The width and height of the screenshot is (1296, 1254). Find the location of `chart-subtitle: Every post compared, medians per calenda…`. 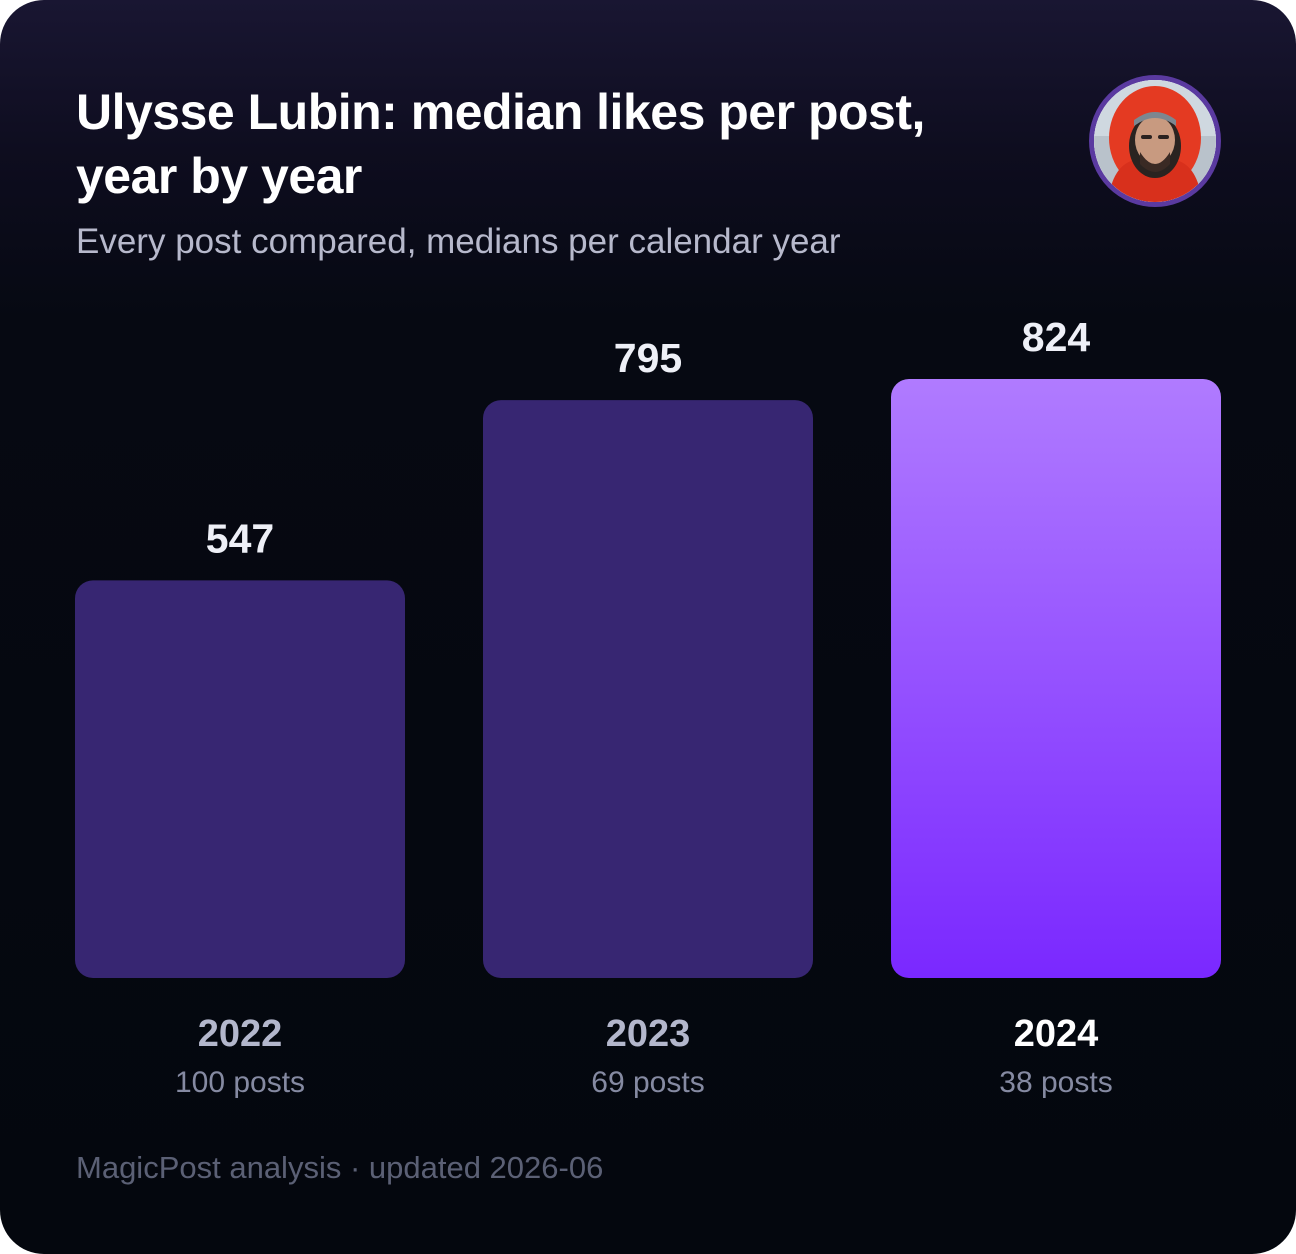

chart-subtitle: Every post compared, medians per calenda… is located at coordinates (458, 241).